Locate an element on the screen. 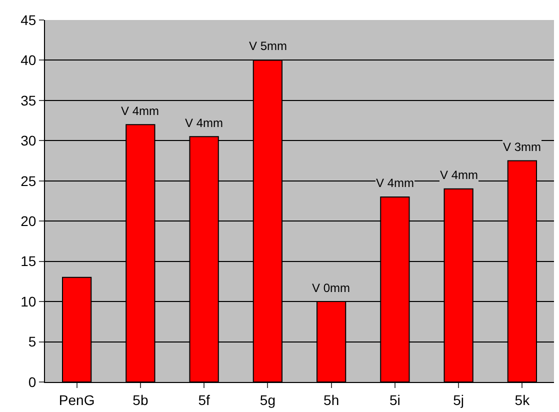  x-tick-label: 5g is located at coordinates (268, 400).